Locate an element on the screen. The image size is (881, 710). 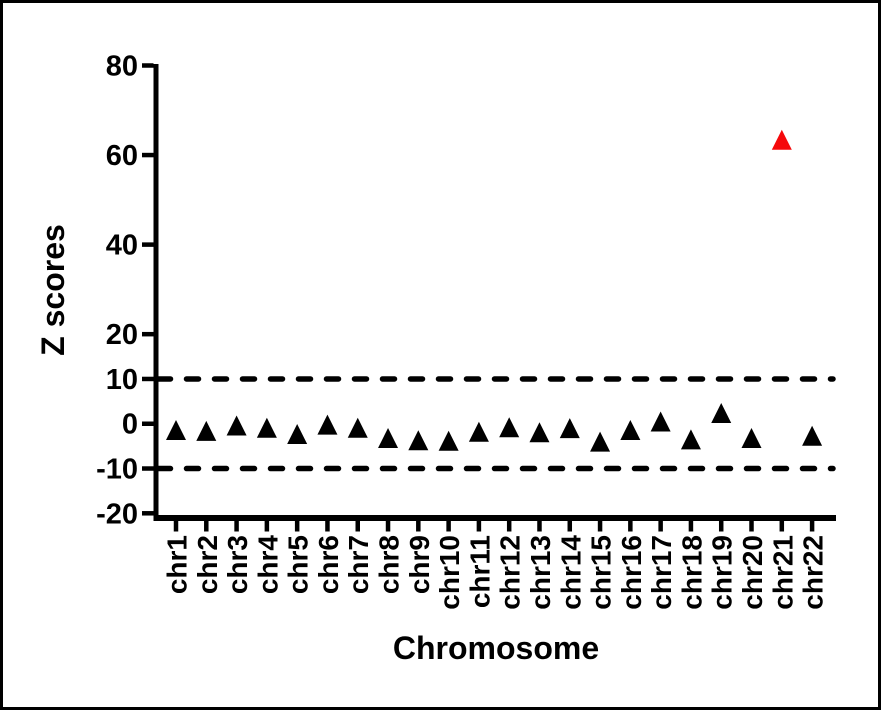
x-tick-label: chr19 is located at coordinates (722, 572).